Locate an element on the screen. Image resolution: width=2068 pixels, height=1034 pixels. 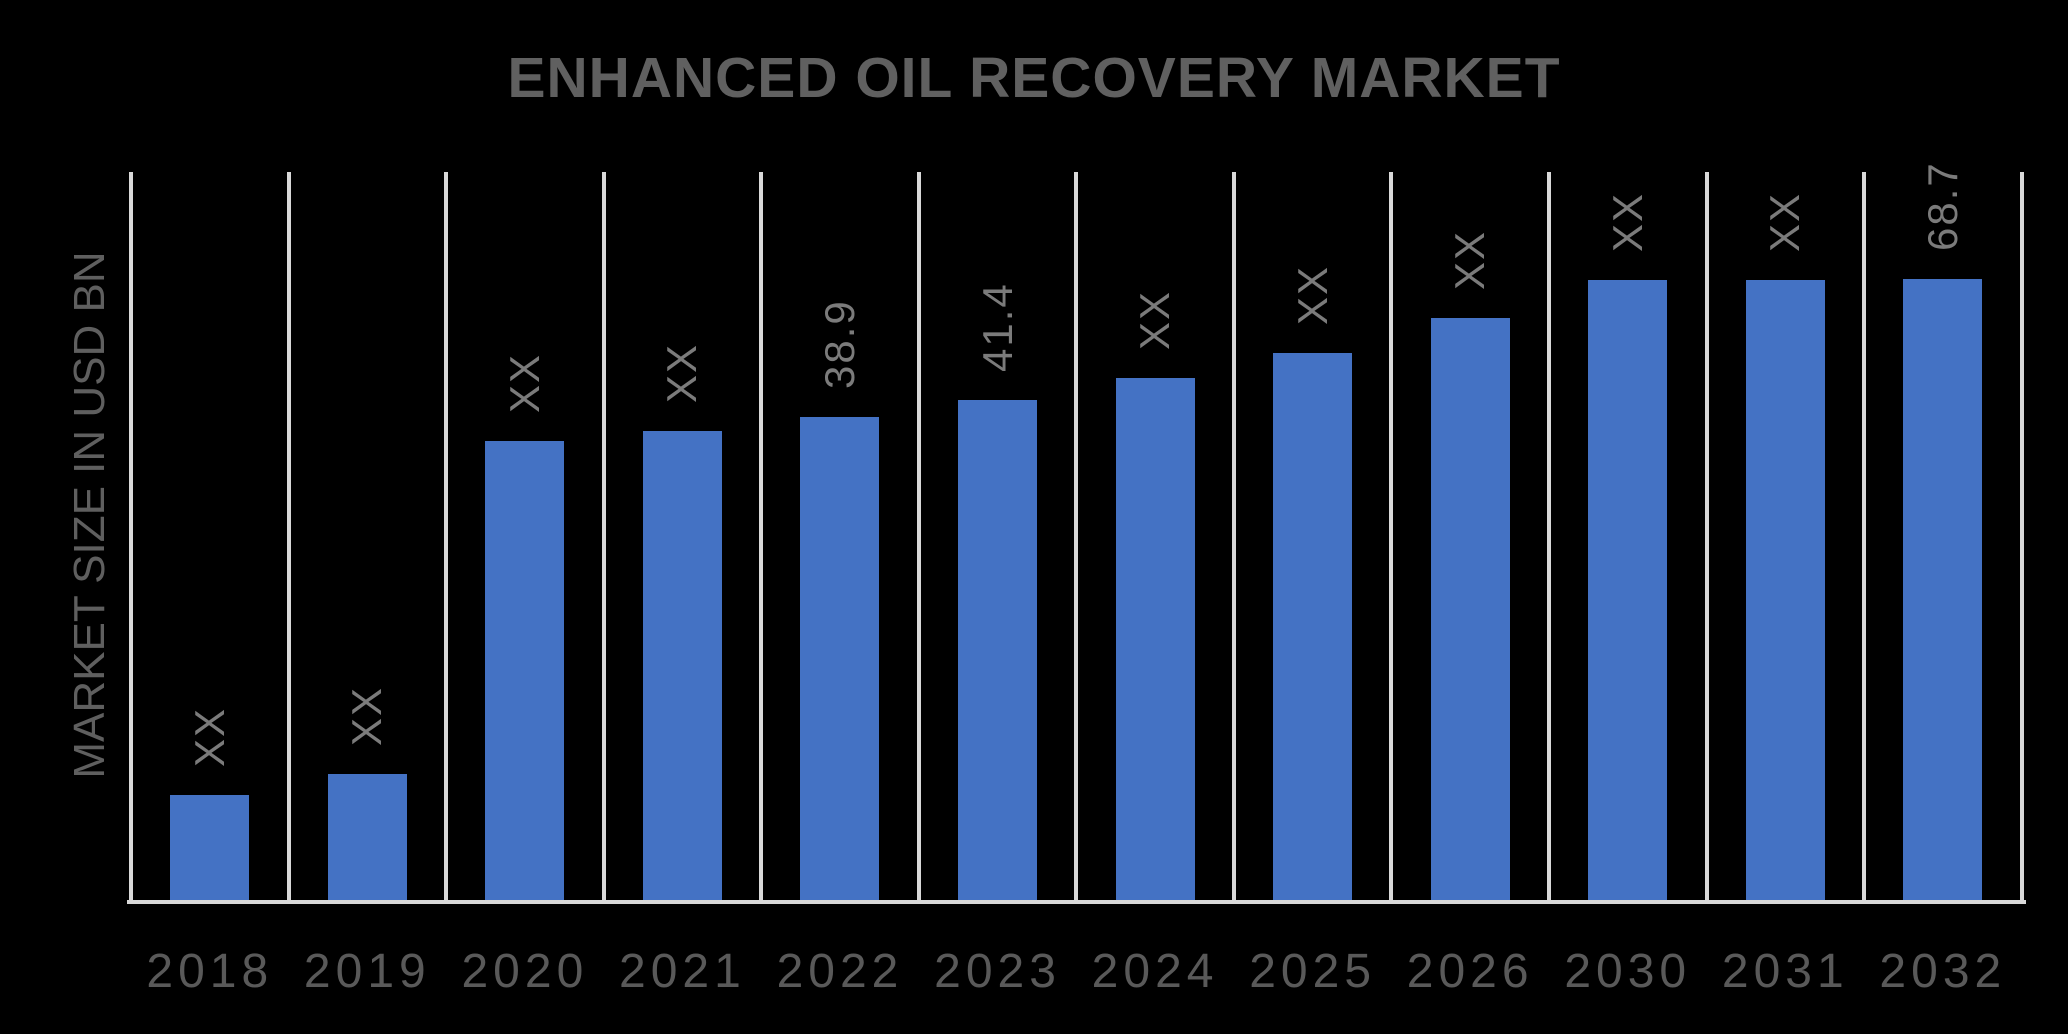
bar-value-label-2018: XX is located at coordinates (209, 736).